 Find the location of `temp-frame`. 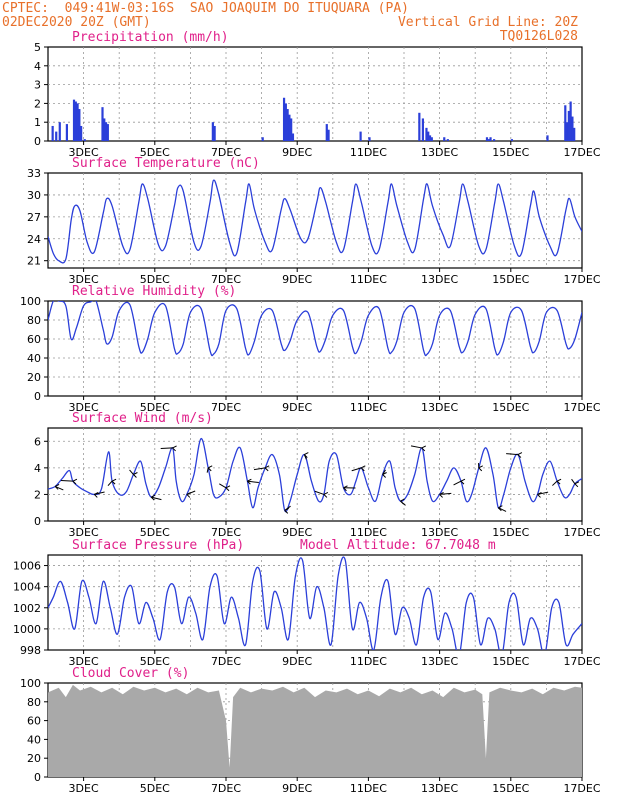

temp-frame is located at coordinates (315, 220).